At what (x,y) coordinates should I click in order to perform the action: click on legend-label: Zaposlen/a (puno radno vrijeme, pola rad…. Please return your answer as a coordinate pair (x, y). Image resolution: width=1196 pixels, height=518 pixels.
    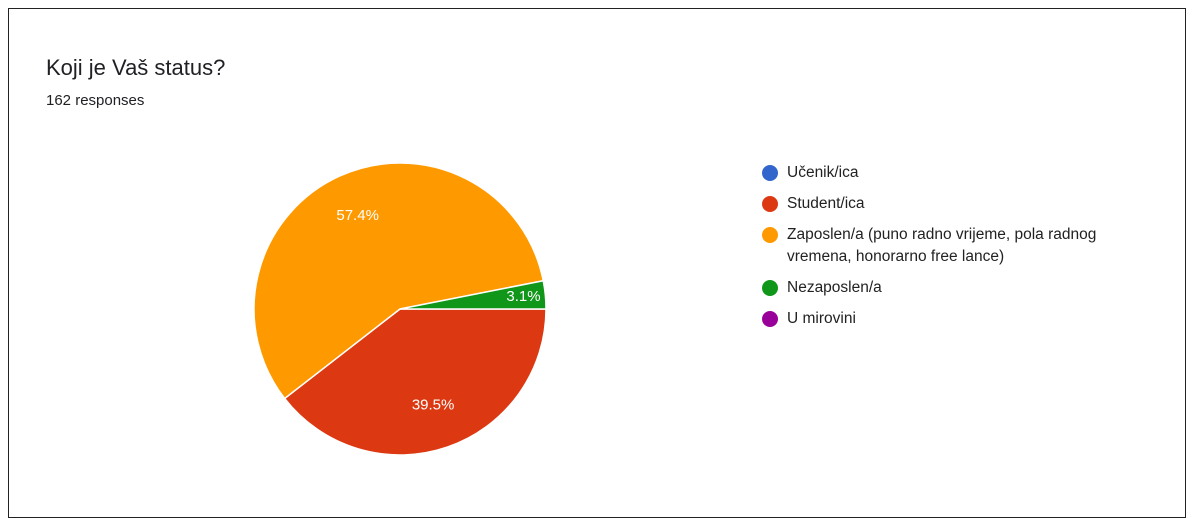
    Looking at the image, I should click on (942, 245).